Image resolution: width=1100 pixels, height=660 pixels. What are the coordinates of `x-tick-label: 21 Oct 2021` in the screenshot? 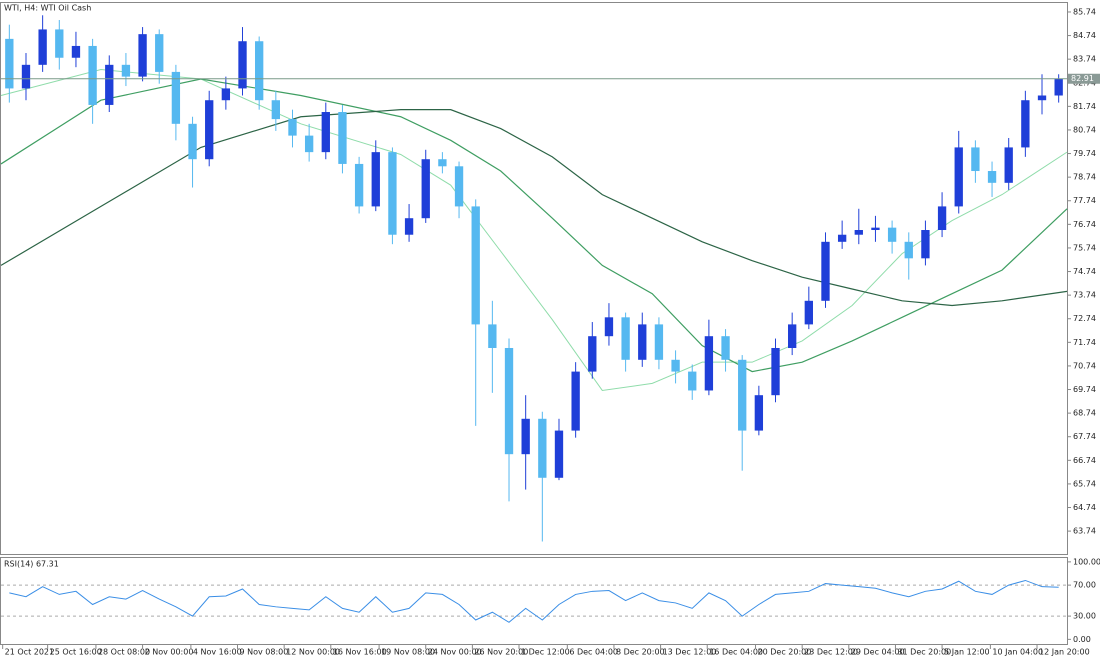 It's located at (29, 652).